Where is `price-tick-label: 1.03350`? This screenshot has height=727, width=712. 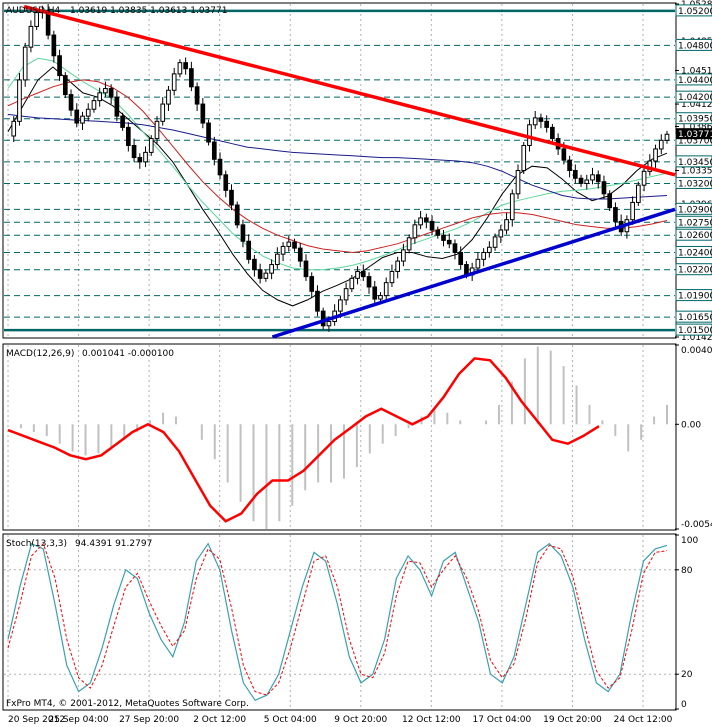
price-tick-label: 1.03350 is located at coordinates (696, 172).